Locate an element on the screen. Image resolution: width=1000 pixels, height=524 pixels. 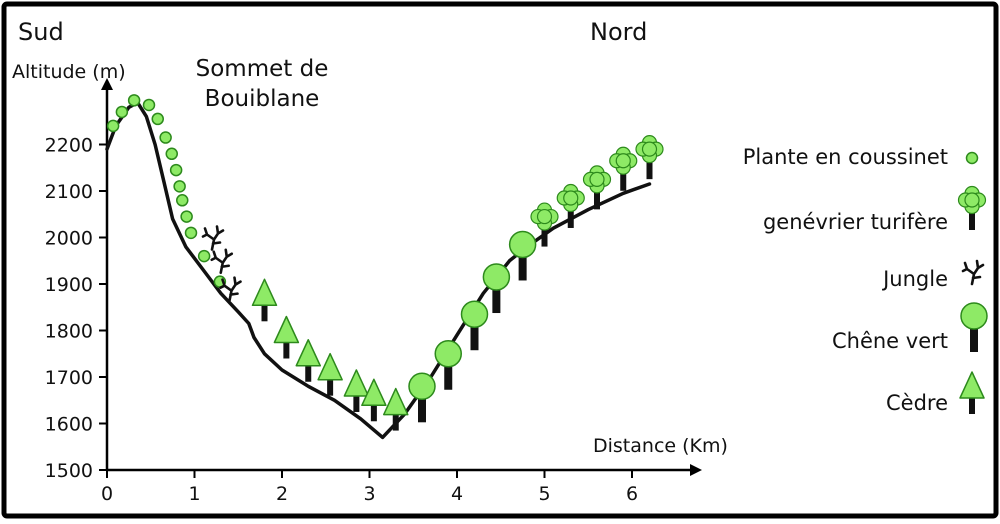
legend-icons is located at coordinates (972, 282).